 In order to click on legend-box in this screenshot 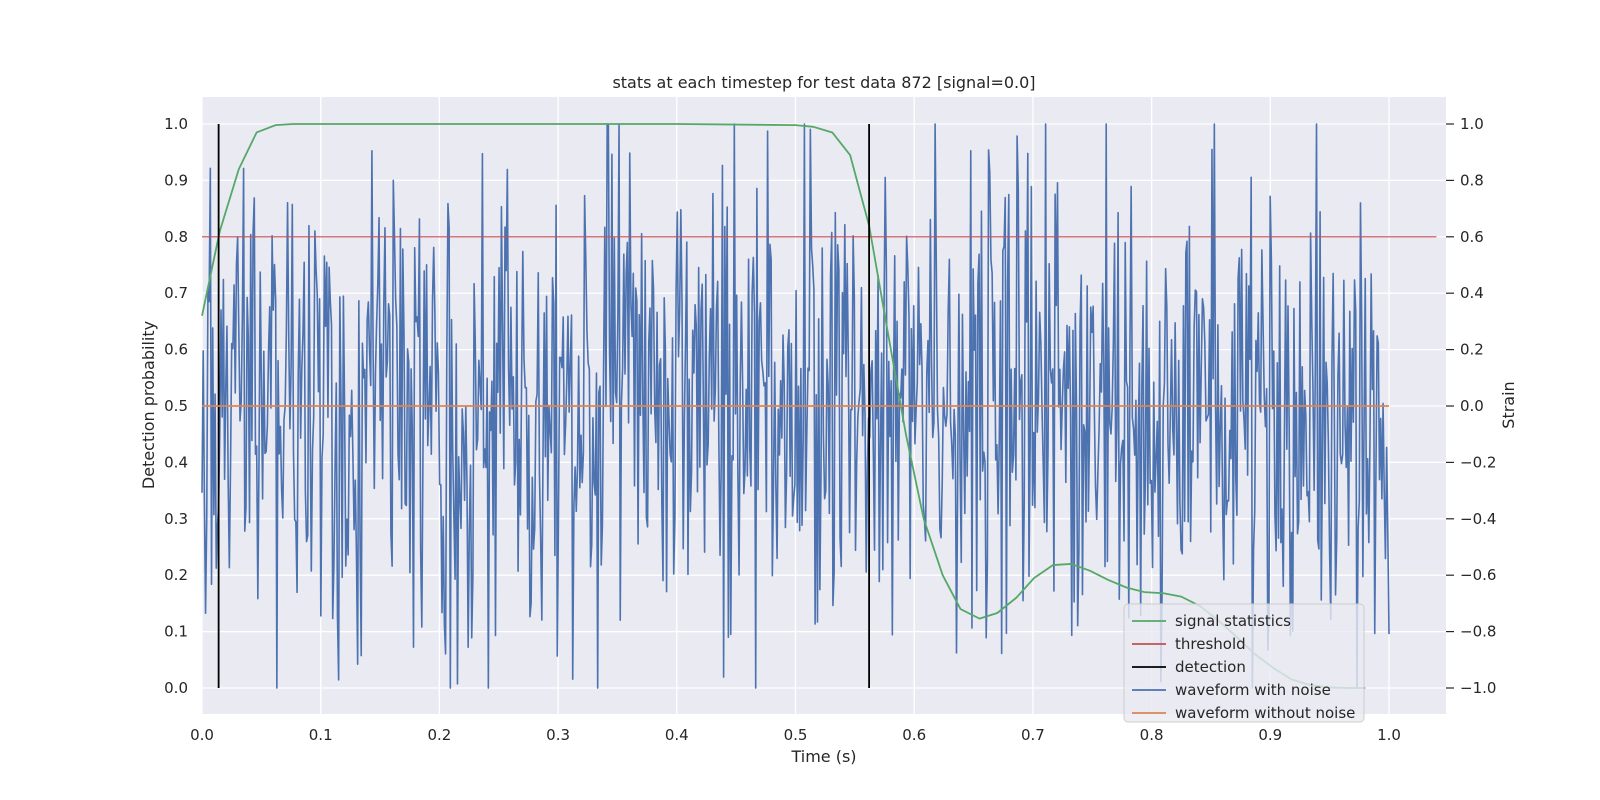, I will do `click(1244, 663)`.